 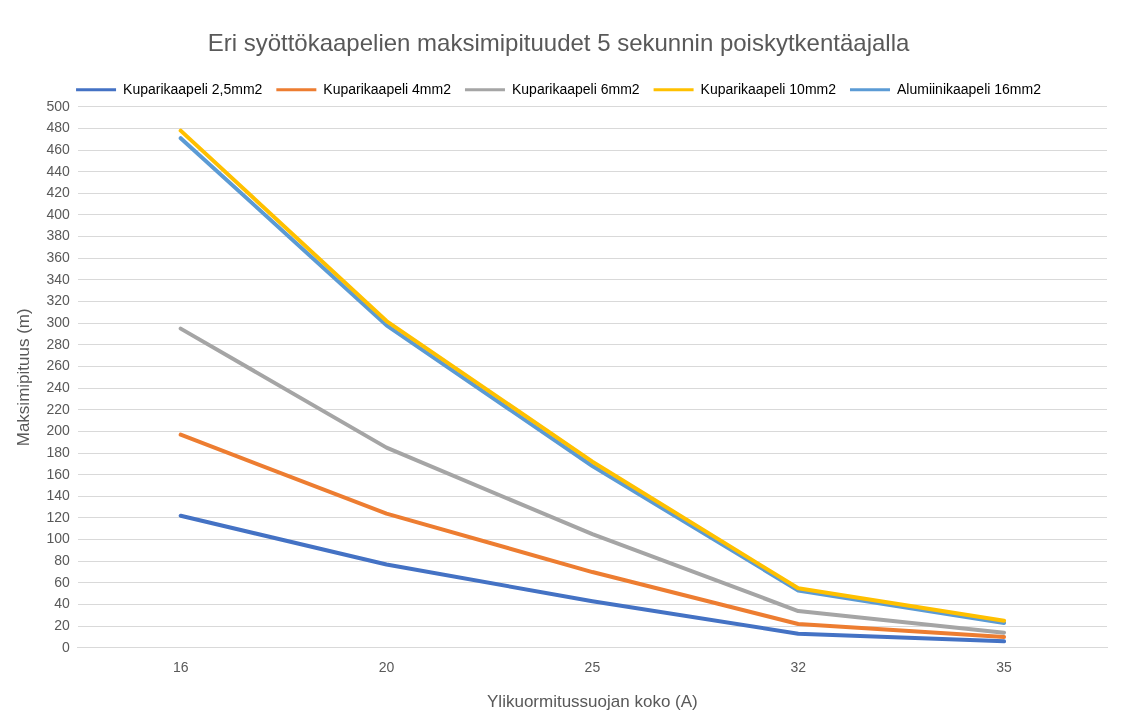 I want to click on legend-label: Kuparikaapeli 4mm2, so click(x=387, y=88).